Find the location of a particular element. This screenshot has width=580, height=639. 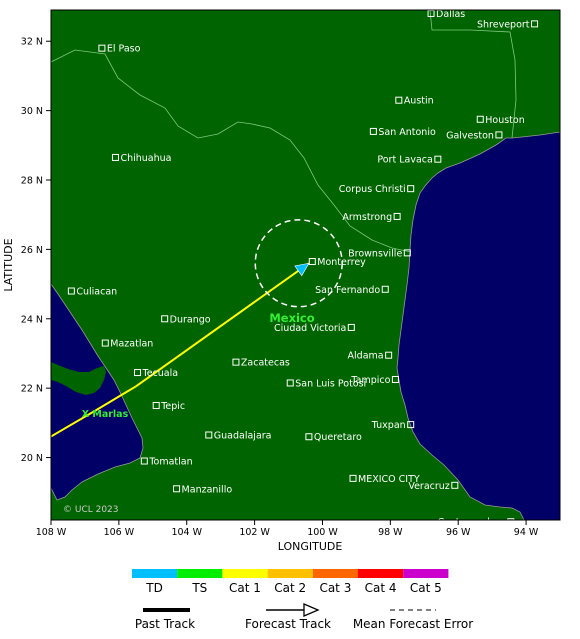

city-label: Armstrong is located at coordinates (367, 217).